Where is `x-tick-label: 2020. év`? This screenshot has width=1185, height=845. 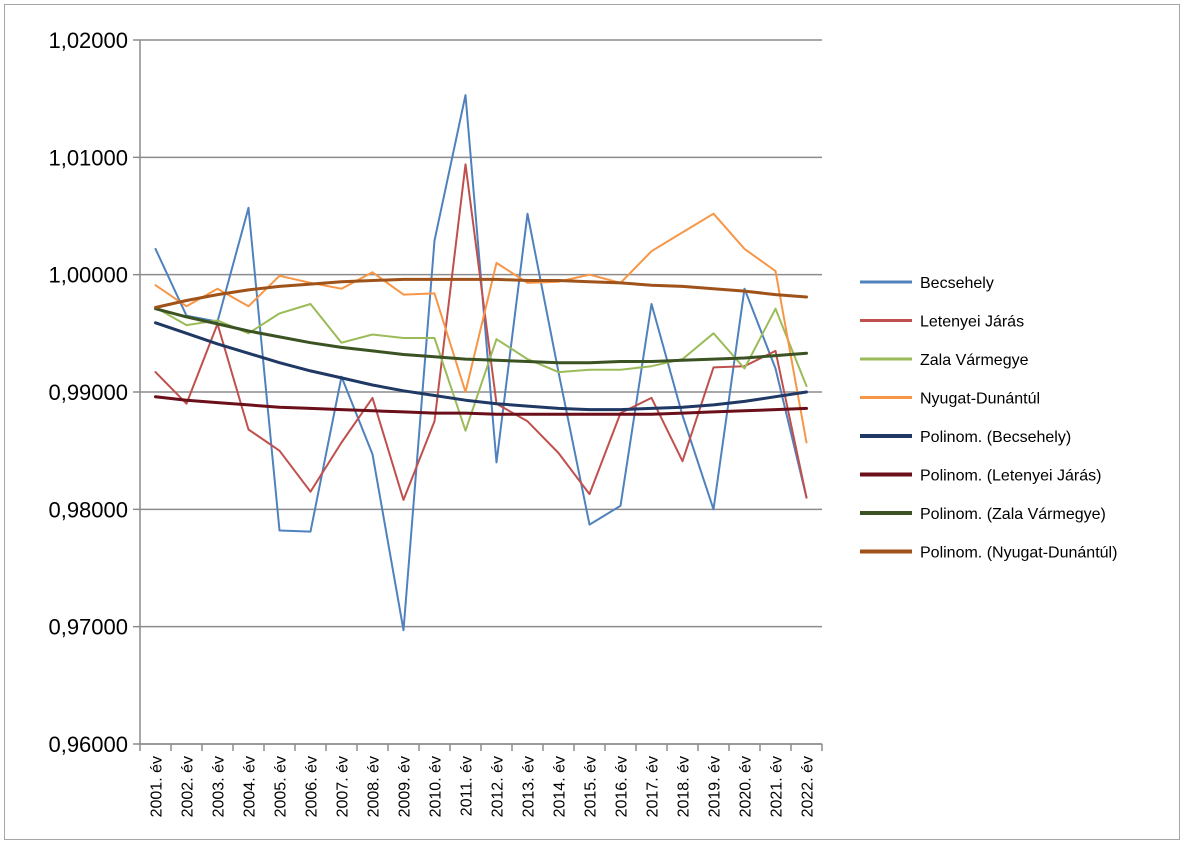 x-tick-label: 2020. év is located at coordinates (746, 786).